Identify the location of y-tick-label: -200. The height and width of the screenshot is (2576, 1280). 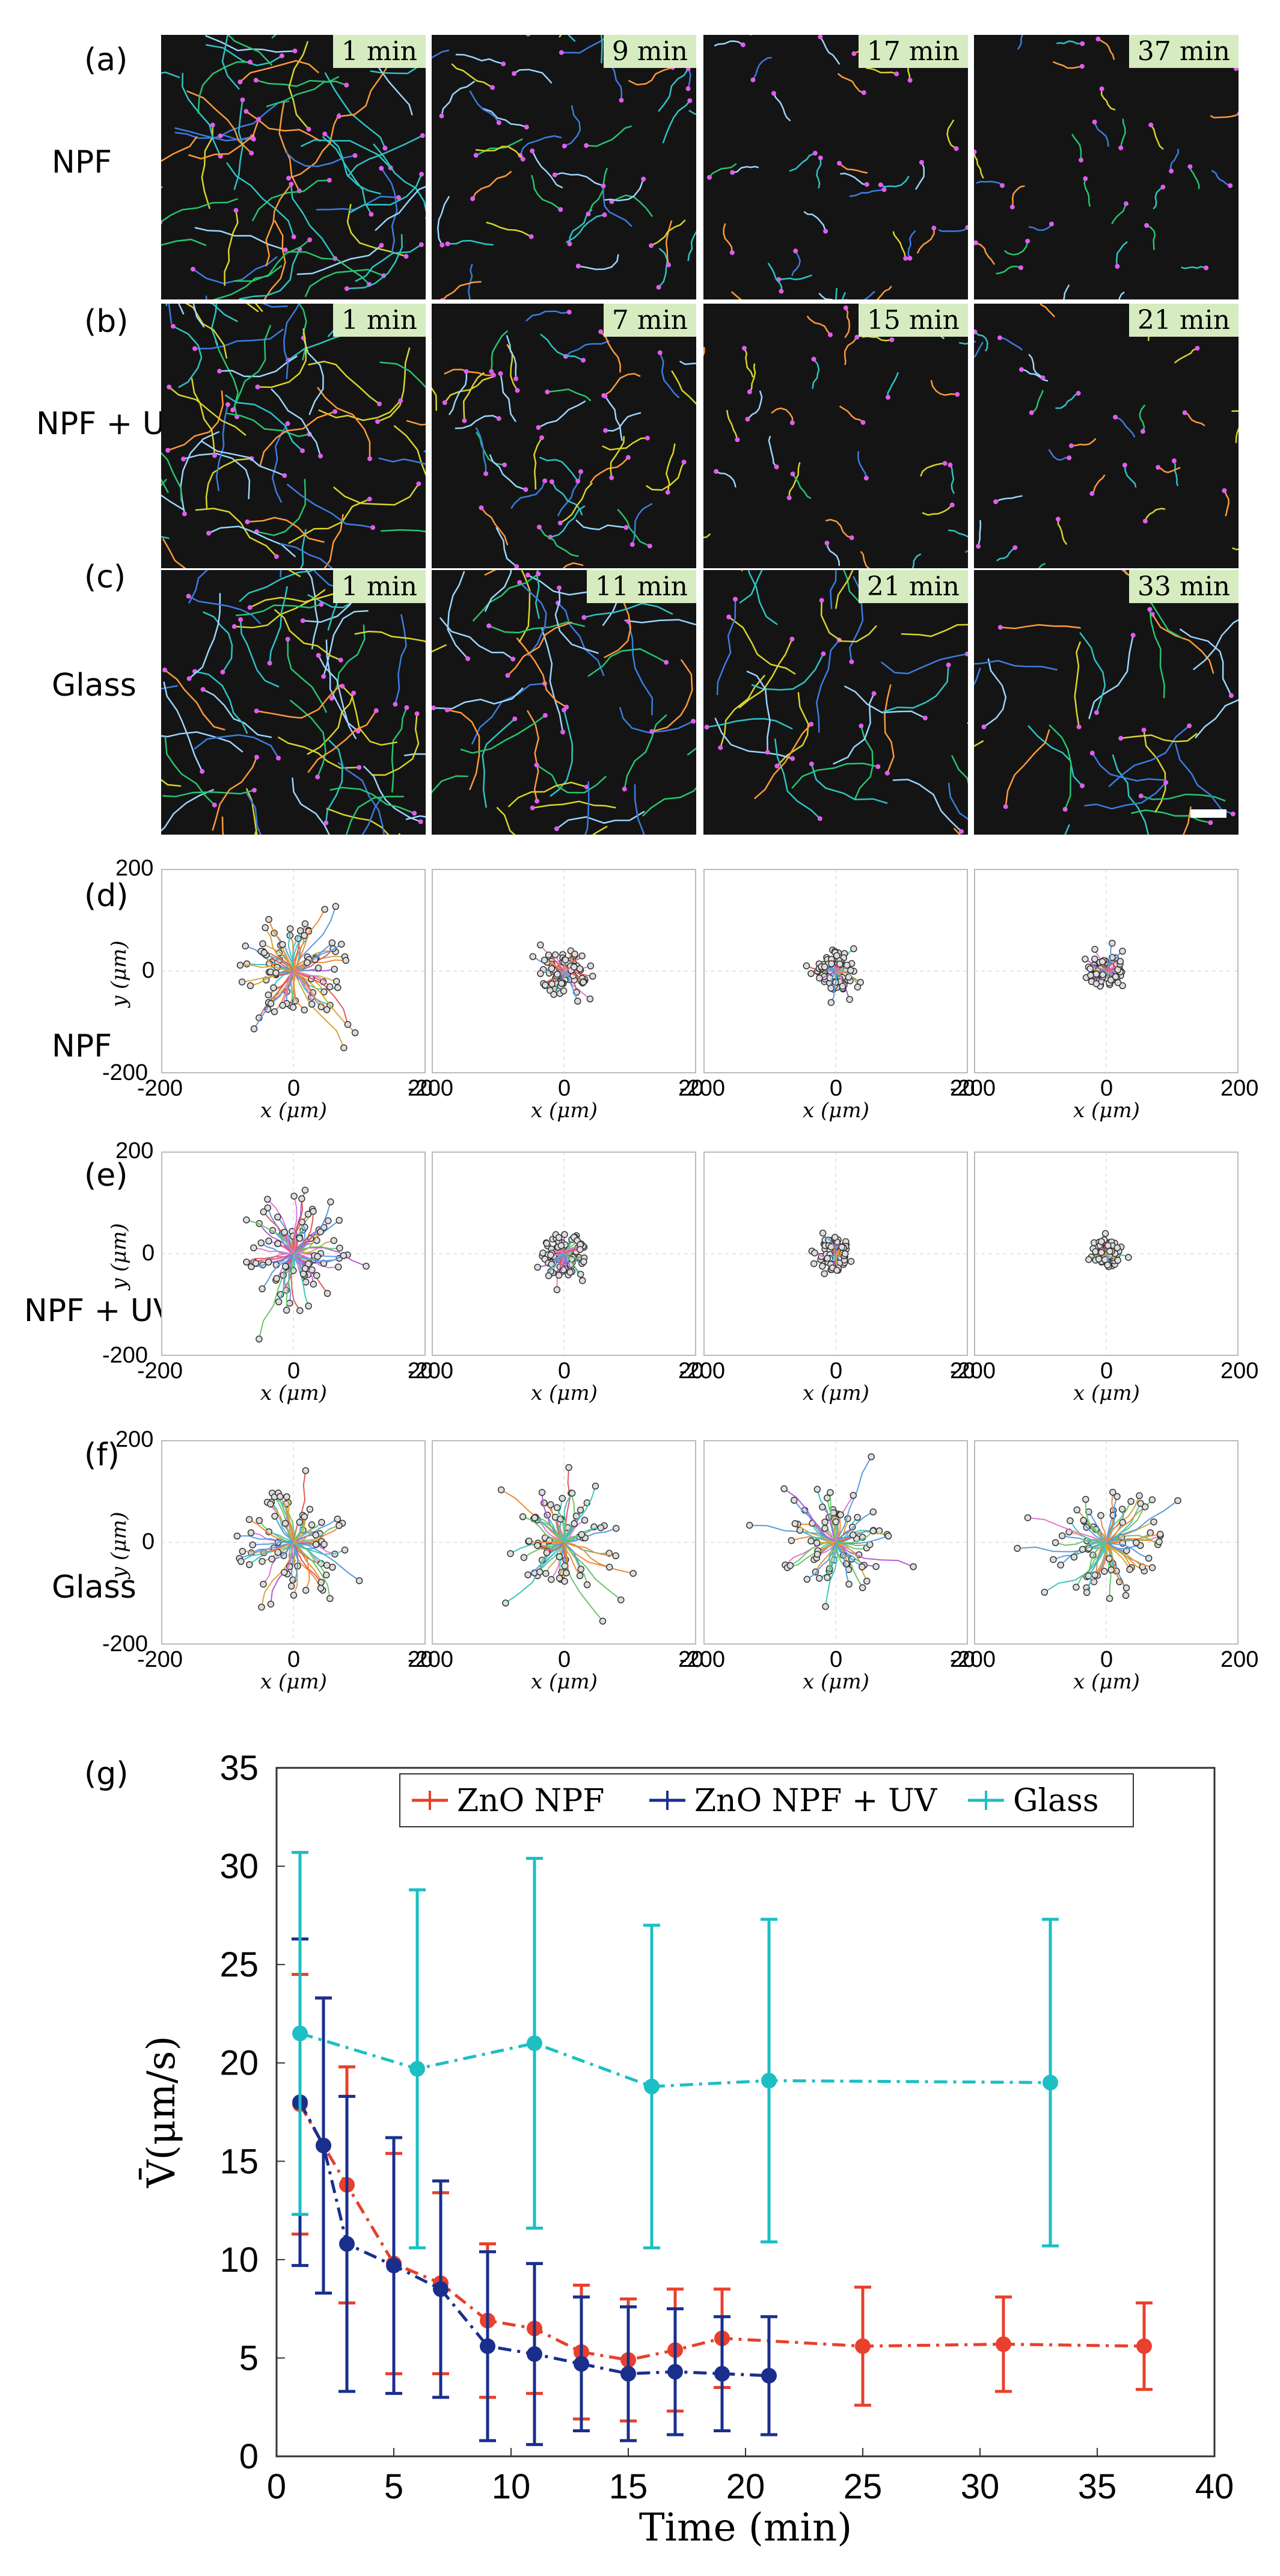
(125, 1644).